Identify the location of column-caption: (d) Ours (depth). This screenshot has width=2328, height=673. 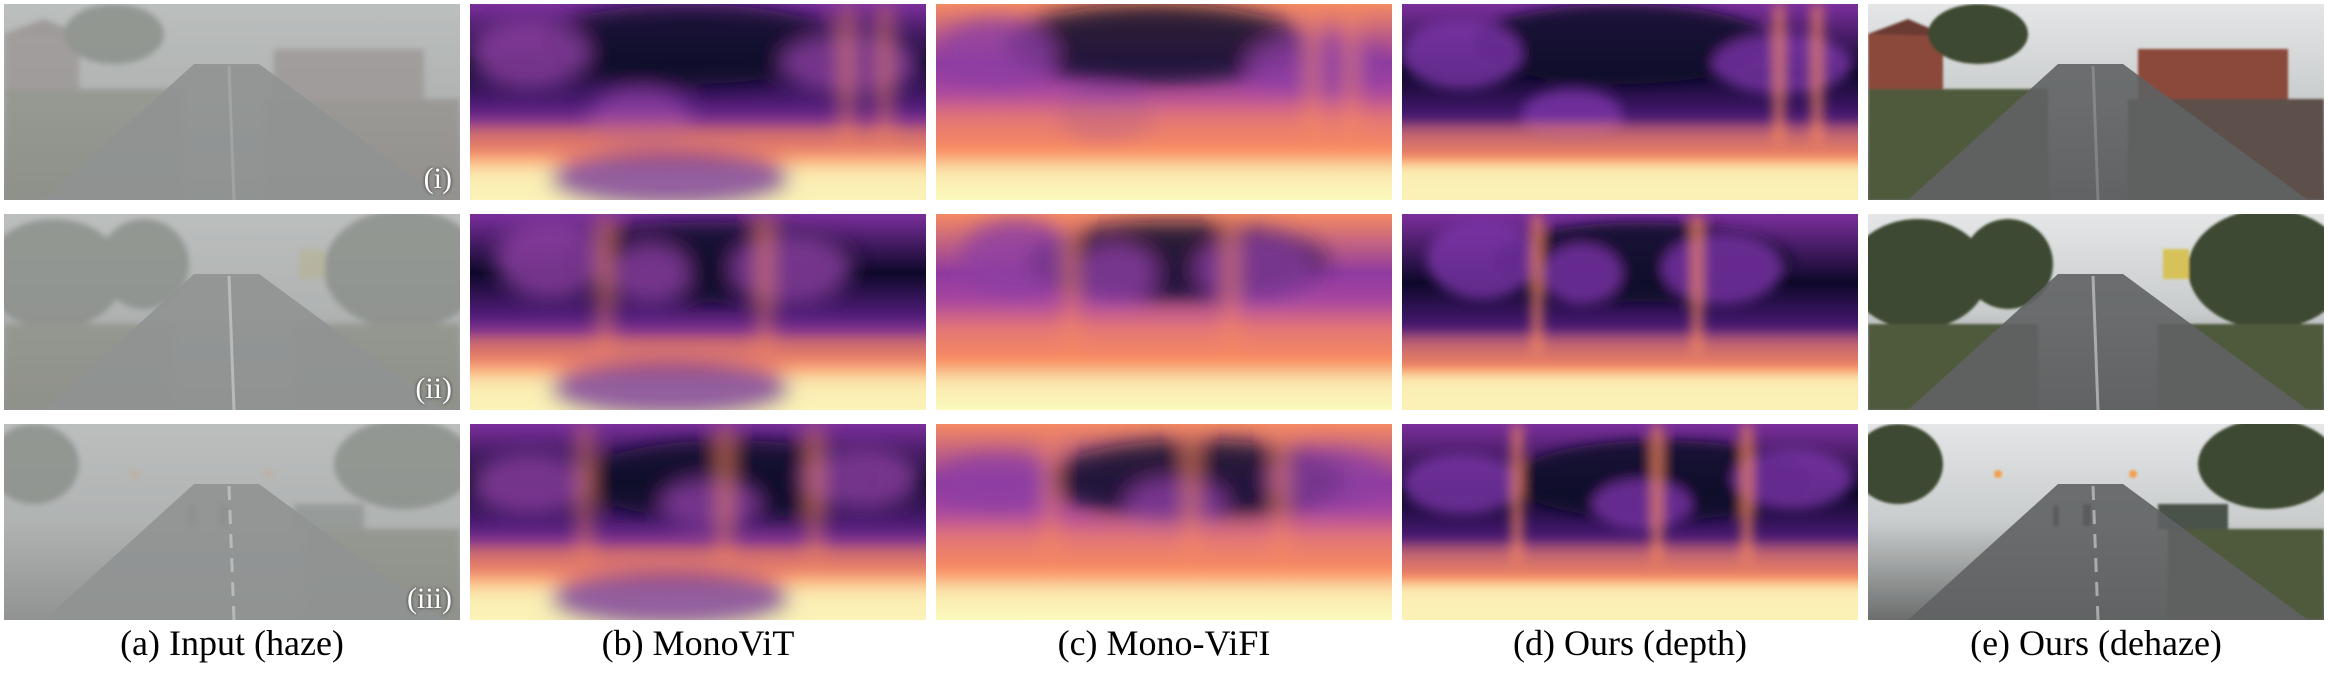
(1630, 643).